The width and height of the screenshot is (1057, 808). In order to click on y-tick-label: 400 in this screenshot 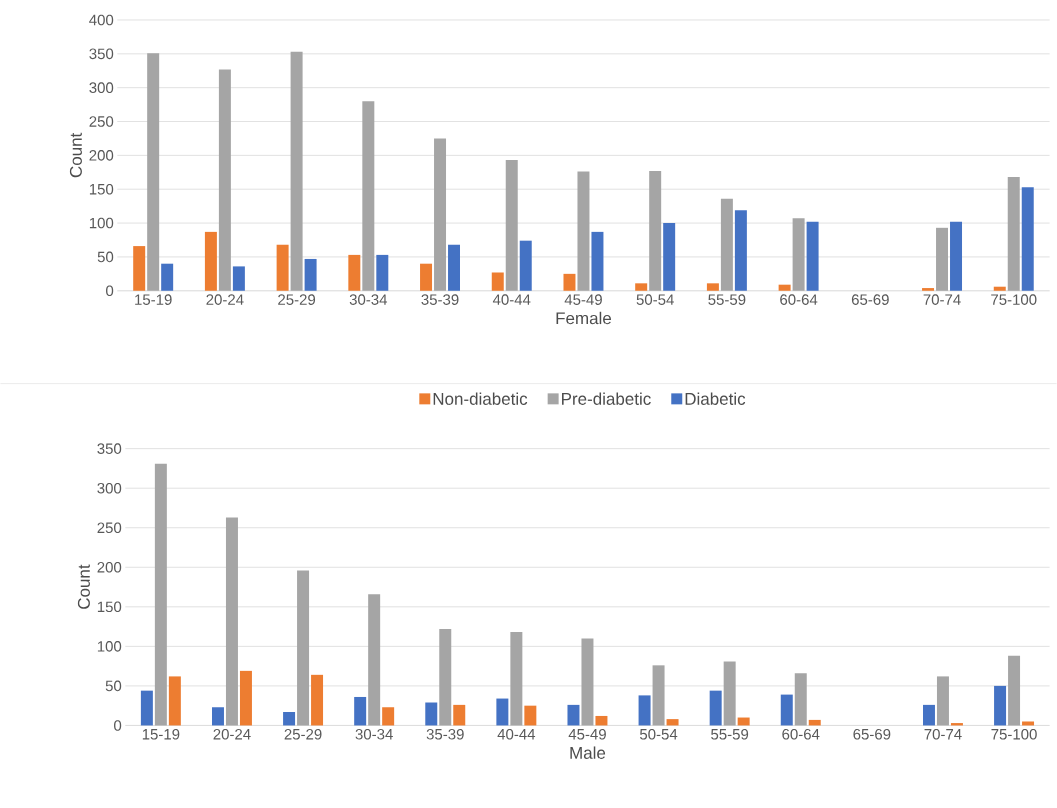, I will do `click(101, 20)`.